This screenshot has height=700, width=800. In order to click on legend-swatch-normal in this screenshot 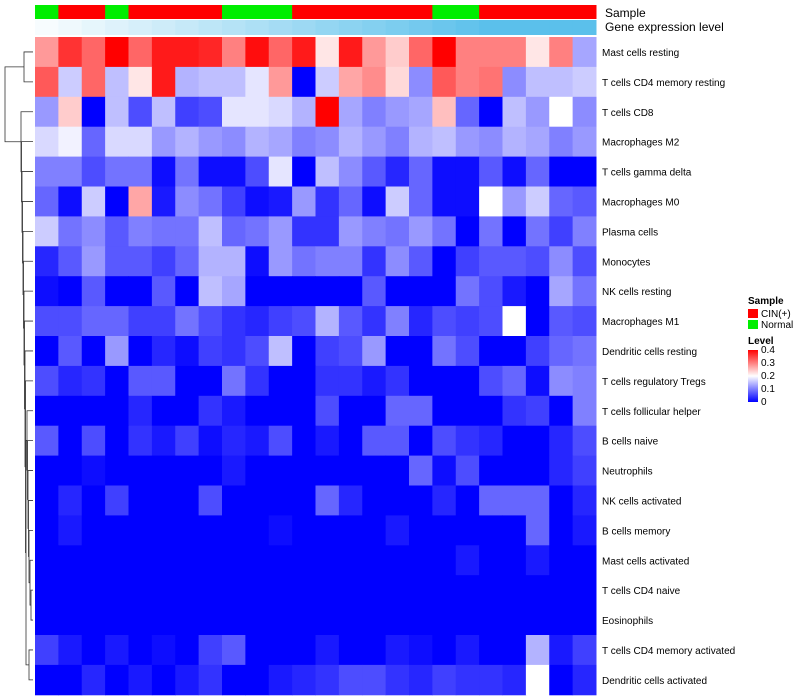, I will do `click(753, 324)`.